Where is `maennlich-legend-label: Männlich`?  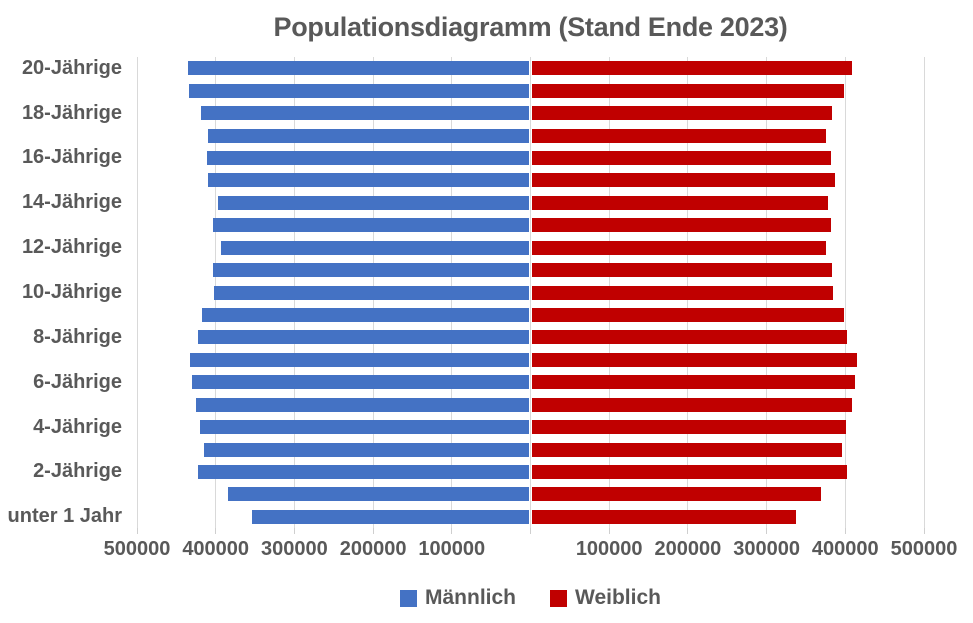
maennlich-legend-label: Männlich is located at coordinates (471, 597).